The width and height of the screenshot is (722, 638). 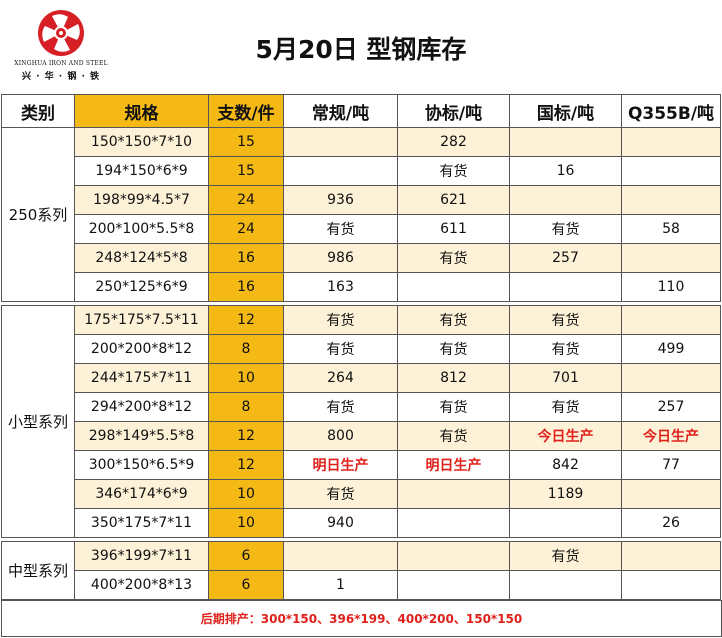 I want to click on spec-cell: 248*124*5*8, so click(x=141, y=258).